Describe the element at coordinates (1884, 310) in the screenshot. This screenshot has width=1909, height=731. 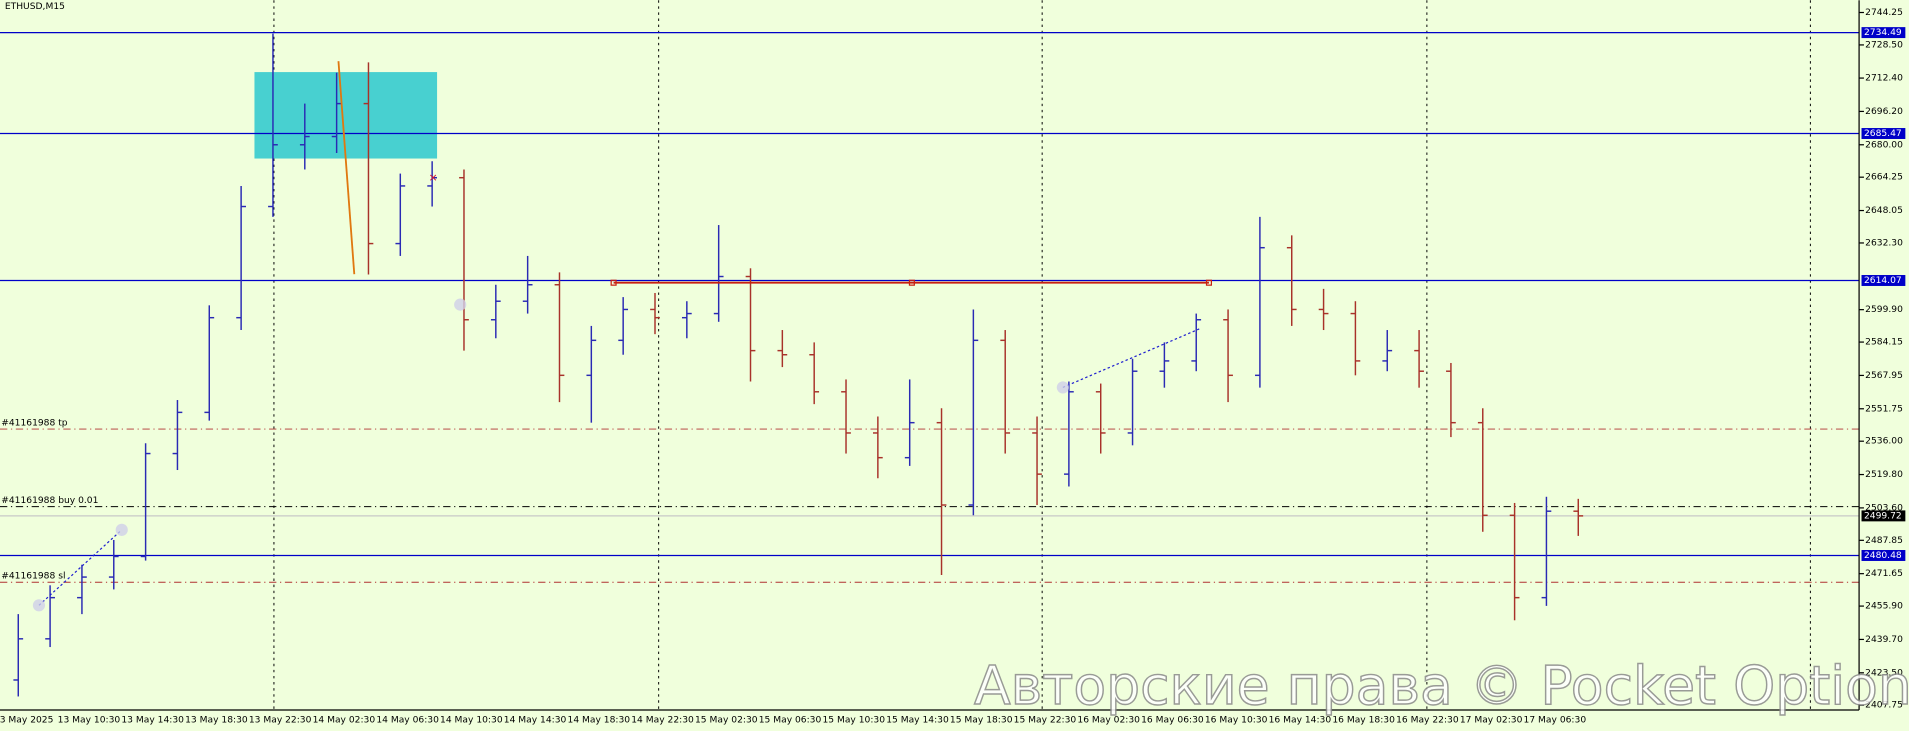
I see `y-tick-label: 2599.90` at that location.